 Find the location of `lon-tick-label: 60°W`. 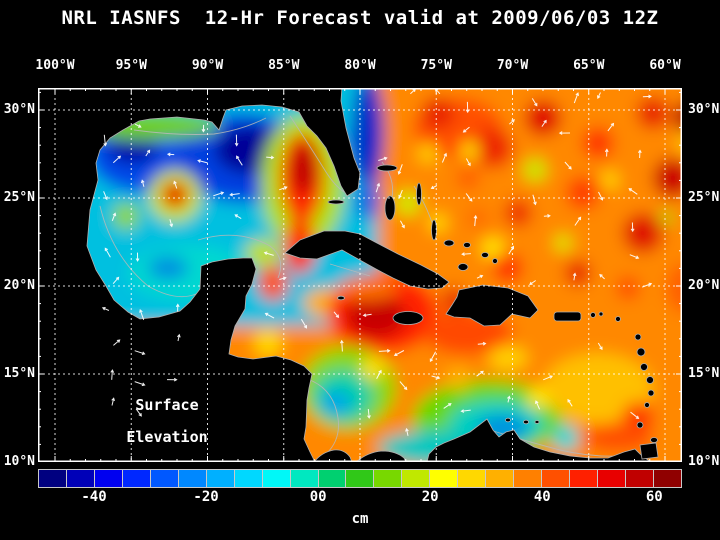

lon-tick-label: 60°W is located at coordinates (665, 65).